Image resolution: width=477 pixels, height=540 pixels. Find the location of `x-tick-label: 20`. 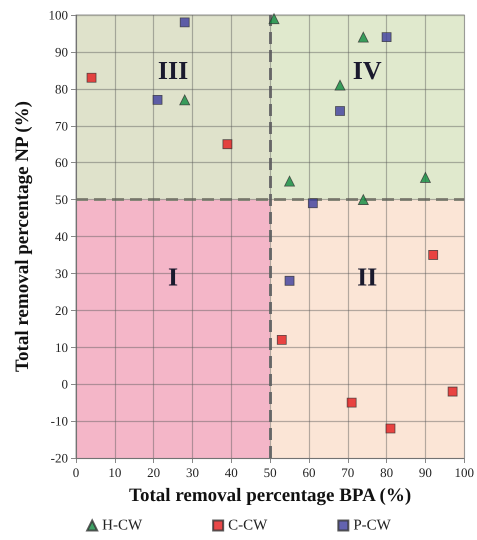

x-tick-label: 20 is located at coordinates (153, 472).